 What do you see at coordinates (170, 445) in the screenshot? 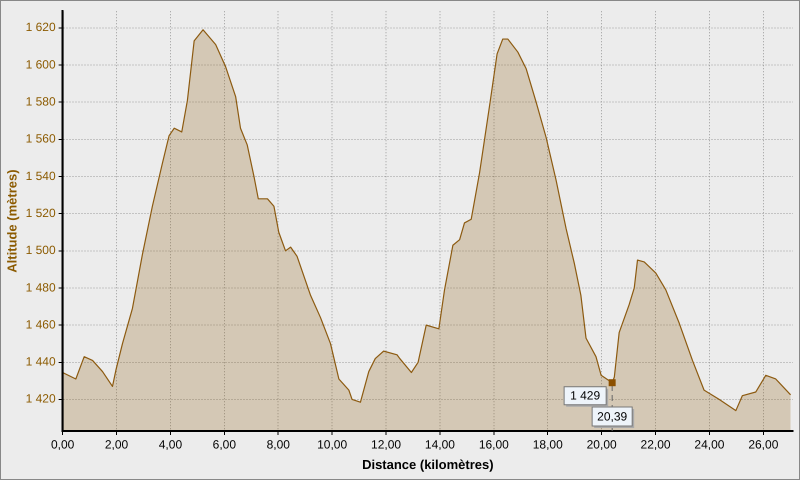
I see `x-tick-label: 4,00` at bounding box center [170, 445].